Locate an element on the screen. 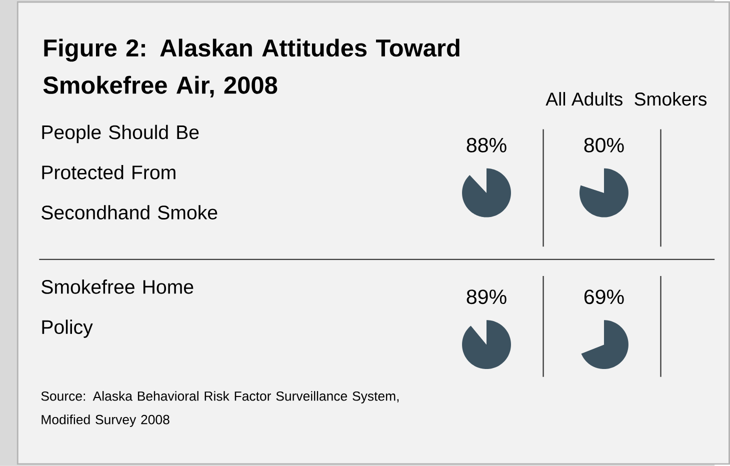 Image resolution: width=730 pixels, height=466 pixels. text: Smokers is located at coordinates (670, 99).